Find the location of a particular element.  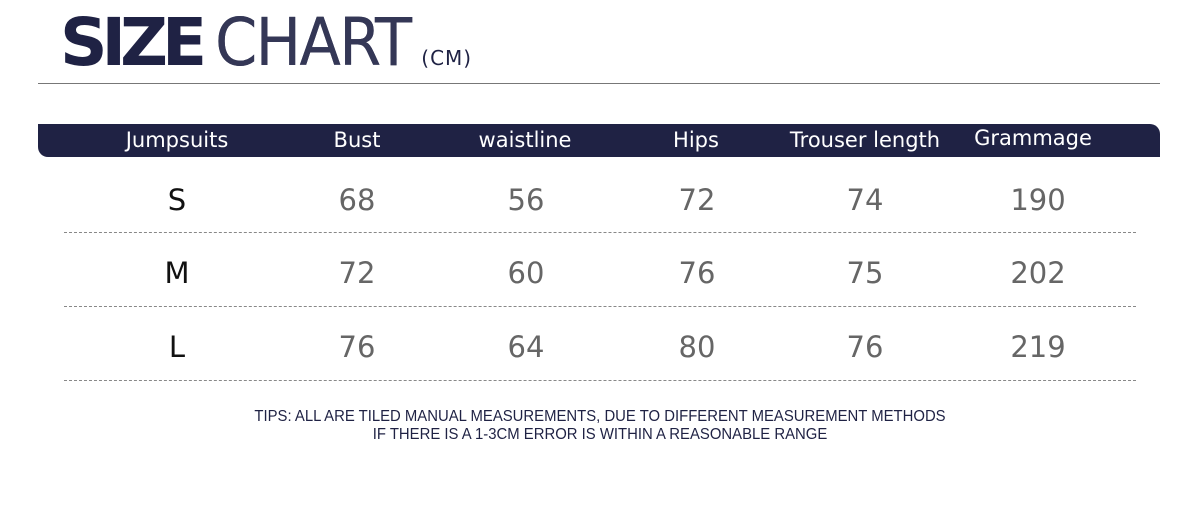

title-bold: SIZE is located at coordinates (133, 42).